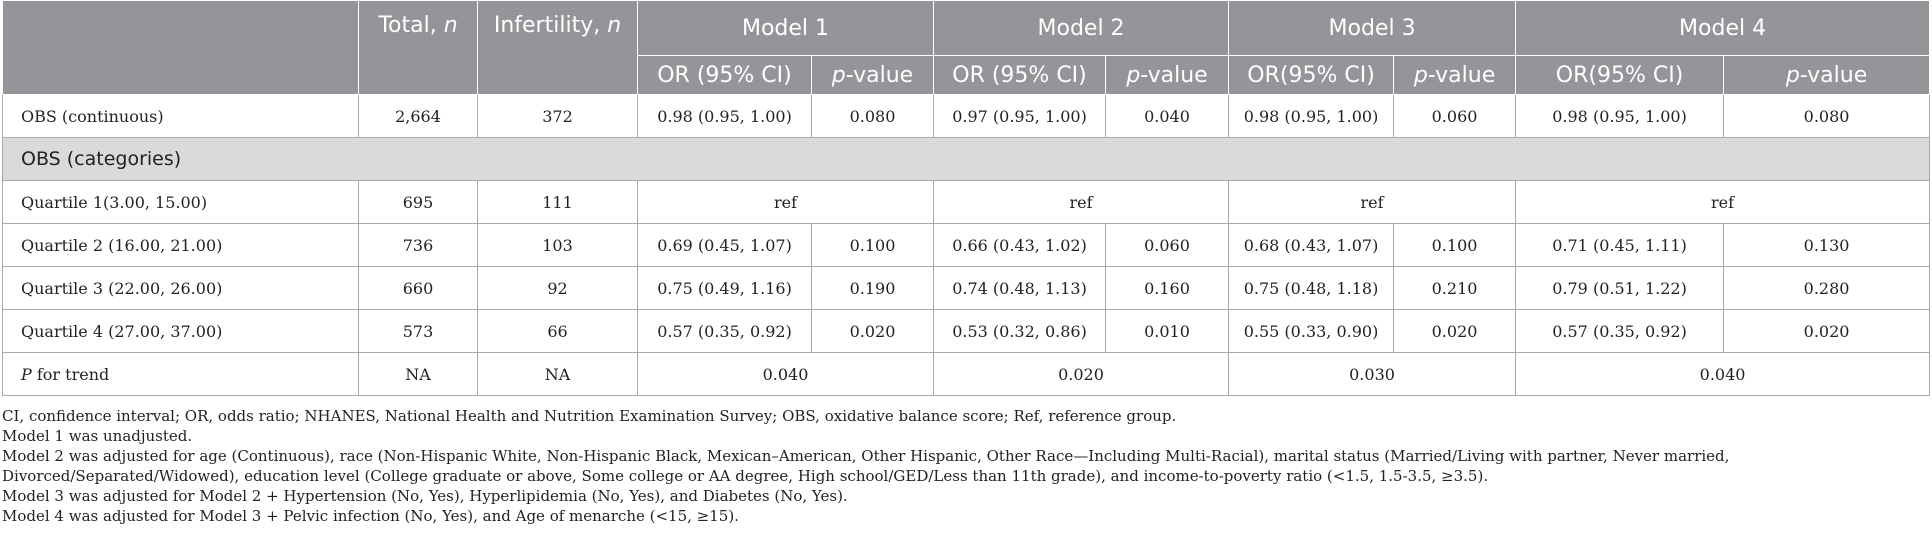 This screenshot has width=1932, height=560. What do you see at coordinates (557, 245) in the screenshot?
I see `cell-infertility: 103` at bounding box center [557, 245].